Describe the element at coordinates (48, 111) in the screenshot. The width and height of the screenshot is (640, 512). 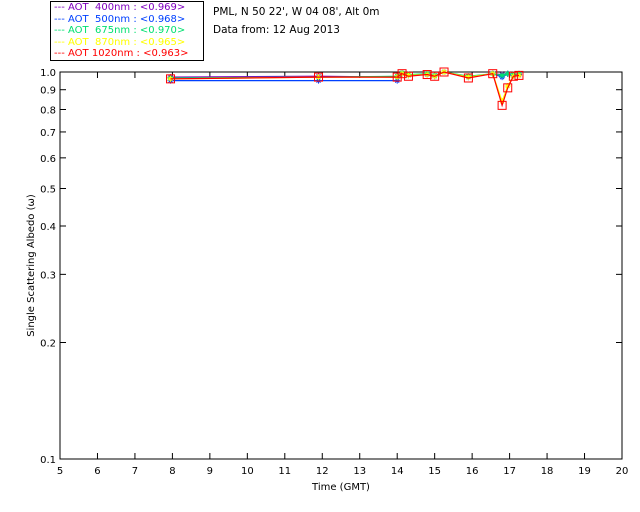
I see `y-tick-label: 0.8` at that location.